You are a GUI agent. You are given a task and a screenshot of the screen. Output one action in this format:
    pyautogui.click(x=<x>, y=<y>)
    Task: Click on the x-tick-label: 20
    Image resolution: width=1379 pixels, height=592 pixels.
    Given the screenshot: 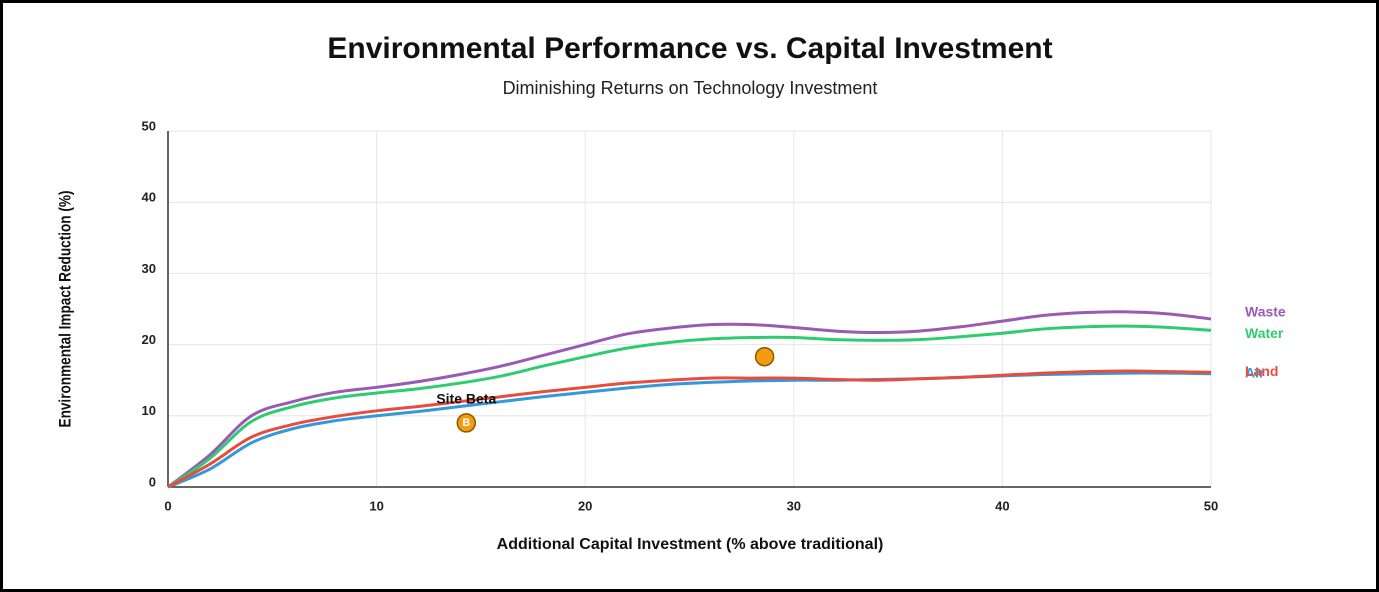 What is the action you would take?
    pyautogui.click(x=585, y=505)
    